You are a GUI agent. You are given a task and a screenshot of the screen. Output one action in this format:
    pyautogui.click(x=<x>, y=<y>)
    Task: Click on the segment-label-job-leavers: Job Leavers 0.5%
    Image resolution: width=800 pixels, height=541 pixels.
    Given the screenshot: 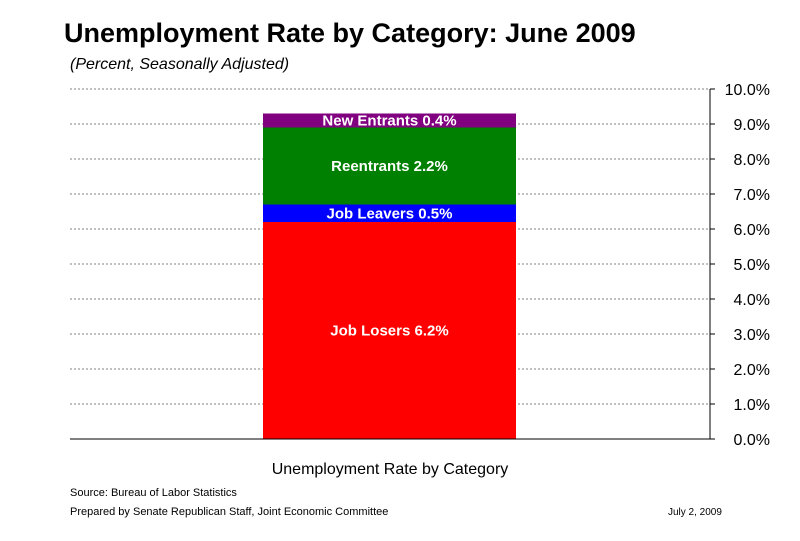 What is the action you would take?
    pyautogui.click(x=390, y=213)
    